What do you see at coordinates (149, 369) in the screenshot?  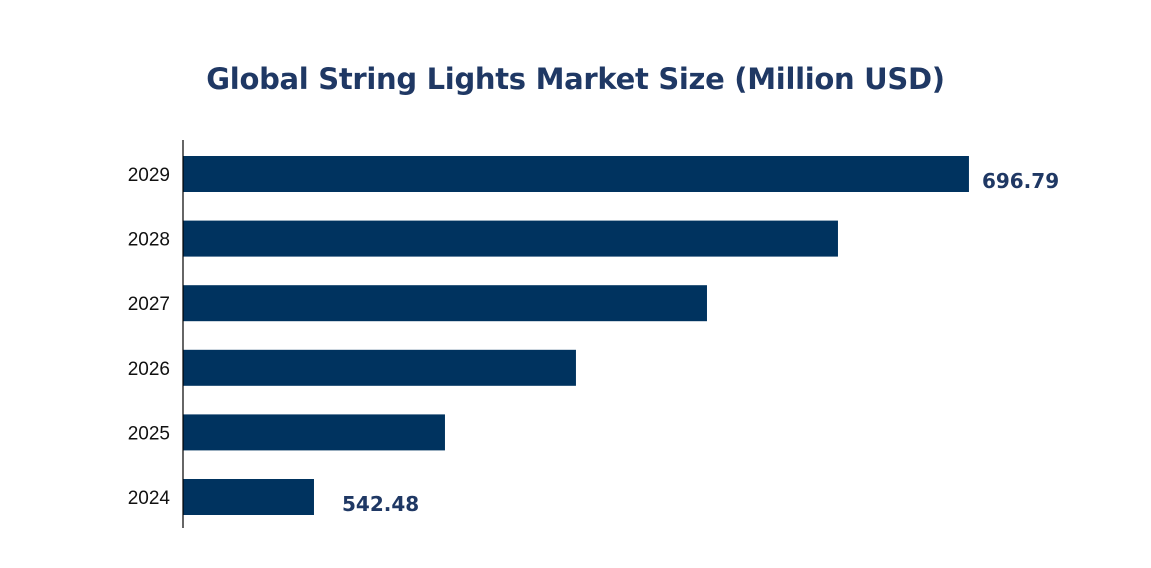 I see `y-tick-label-2026: 2026` at bounding box center [149, 369].